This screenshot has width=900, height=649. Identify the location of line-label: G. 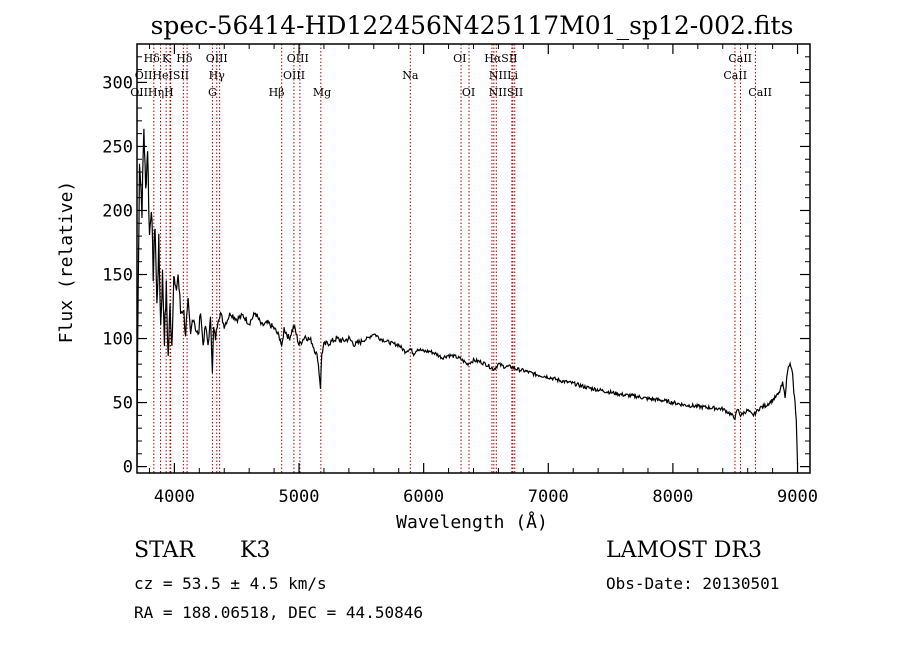
(212, 92).